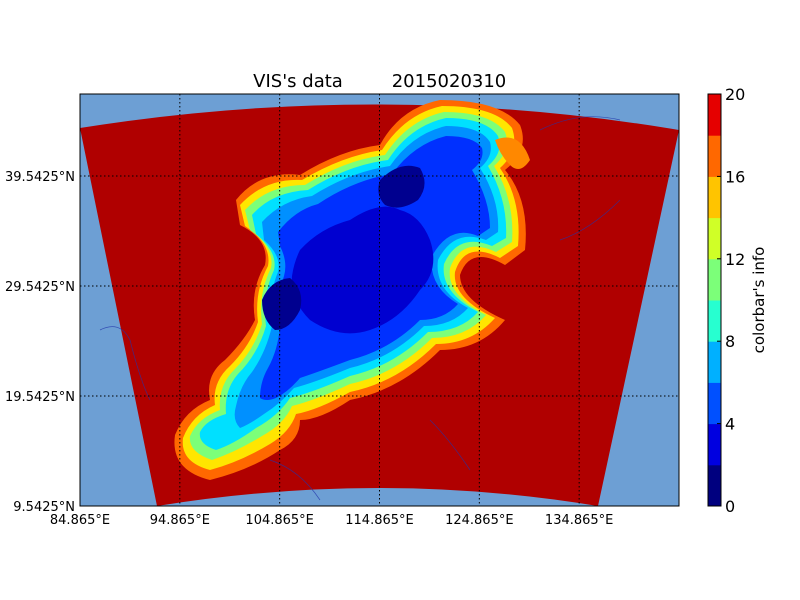 The image size is (800, 600). What do you see at coordinates (730, 506) in the screenshot?
I see `colorbar-tick-label: 0` at bounding box center [730, 506].